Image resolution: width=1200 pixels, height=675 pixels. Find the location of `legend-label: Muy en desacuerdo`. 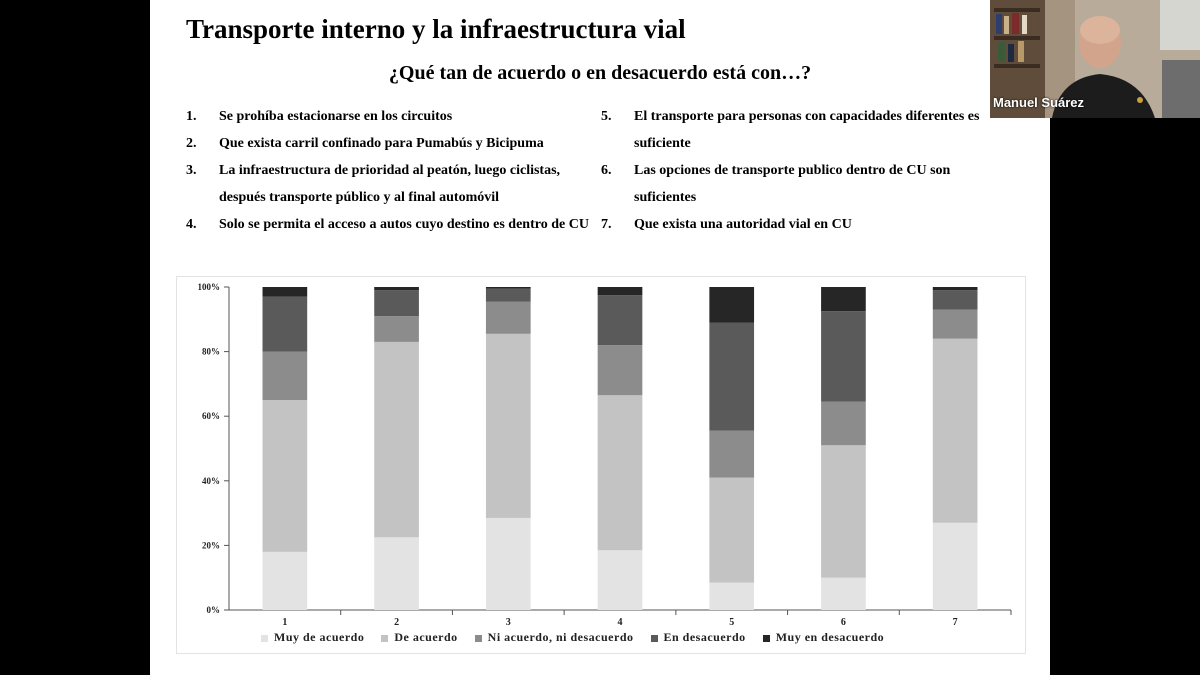

legend-label: Muy en desacuerdo is located at coordinates (830, 637).